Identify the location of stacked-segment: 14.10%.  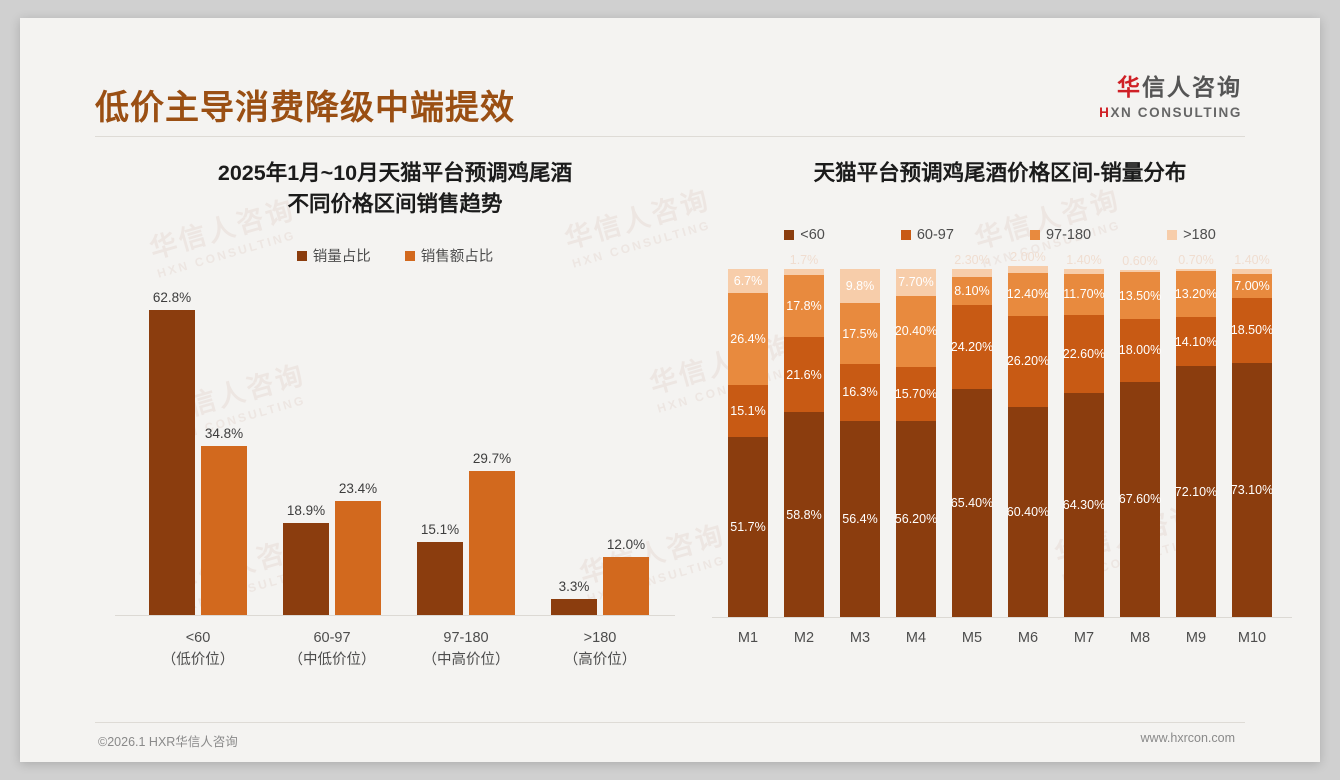
(1196, 342).